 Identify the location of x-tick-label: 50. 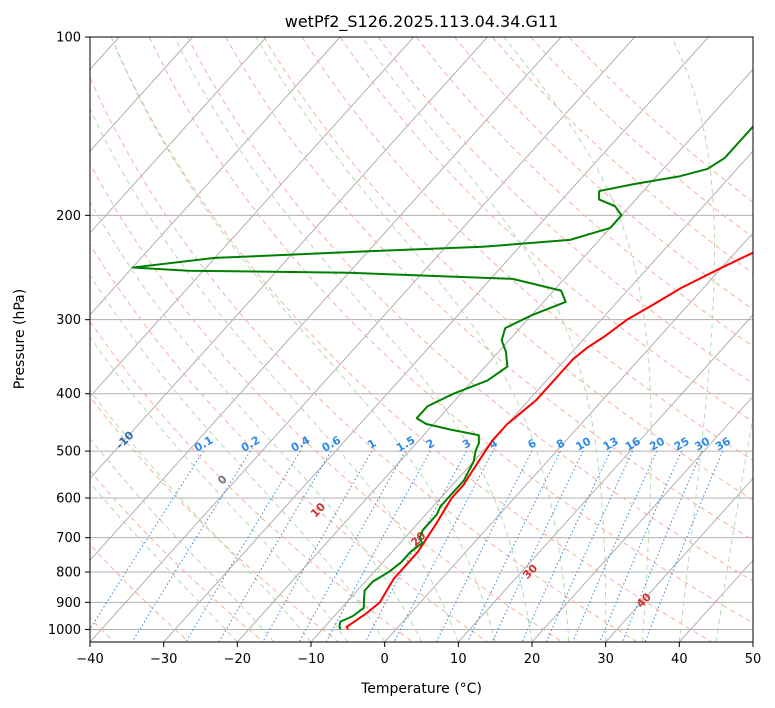
(753, 659).